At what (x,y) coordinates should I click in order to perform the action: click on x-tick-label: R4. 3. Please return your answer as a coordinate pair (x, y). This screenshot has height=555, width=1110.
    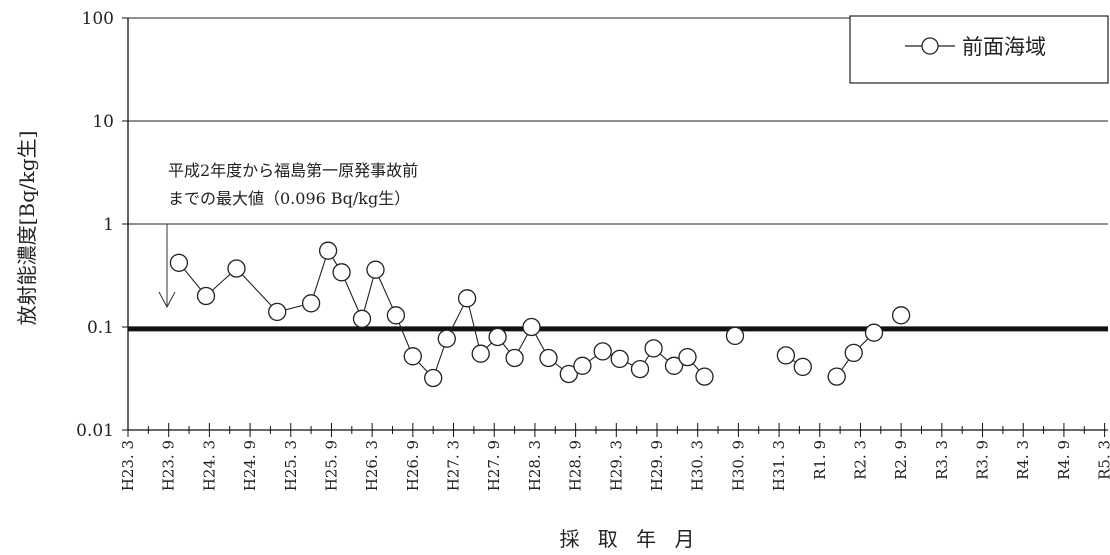
    Looking at the image, I should click on (1023, 460).